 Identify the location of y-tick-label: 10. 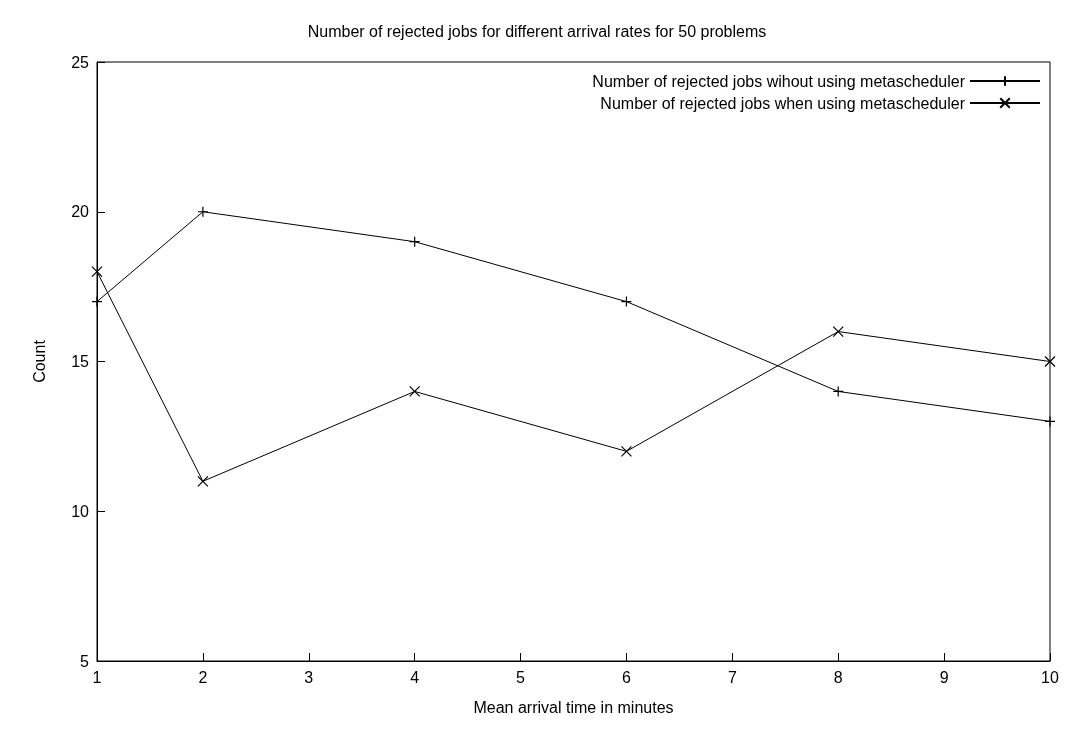
(80, 511).